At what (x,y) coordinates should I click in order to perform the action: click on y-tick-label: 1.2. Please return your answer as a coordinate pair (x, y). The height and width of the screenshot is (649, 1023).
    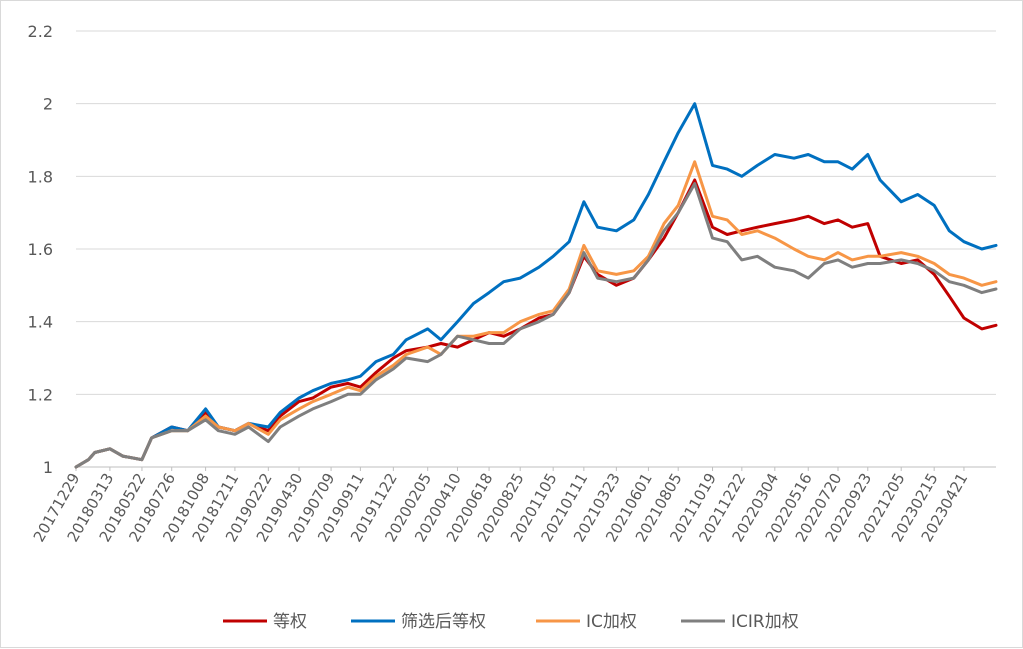
    Looking at the image, I should click on (40, 394).